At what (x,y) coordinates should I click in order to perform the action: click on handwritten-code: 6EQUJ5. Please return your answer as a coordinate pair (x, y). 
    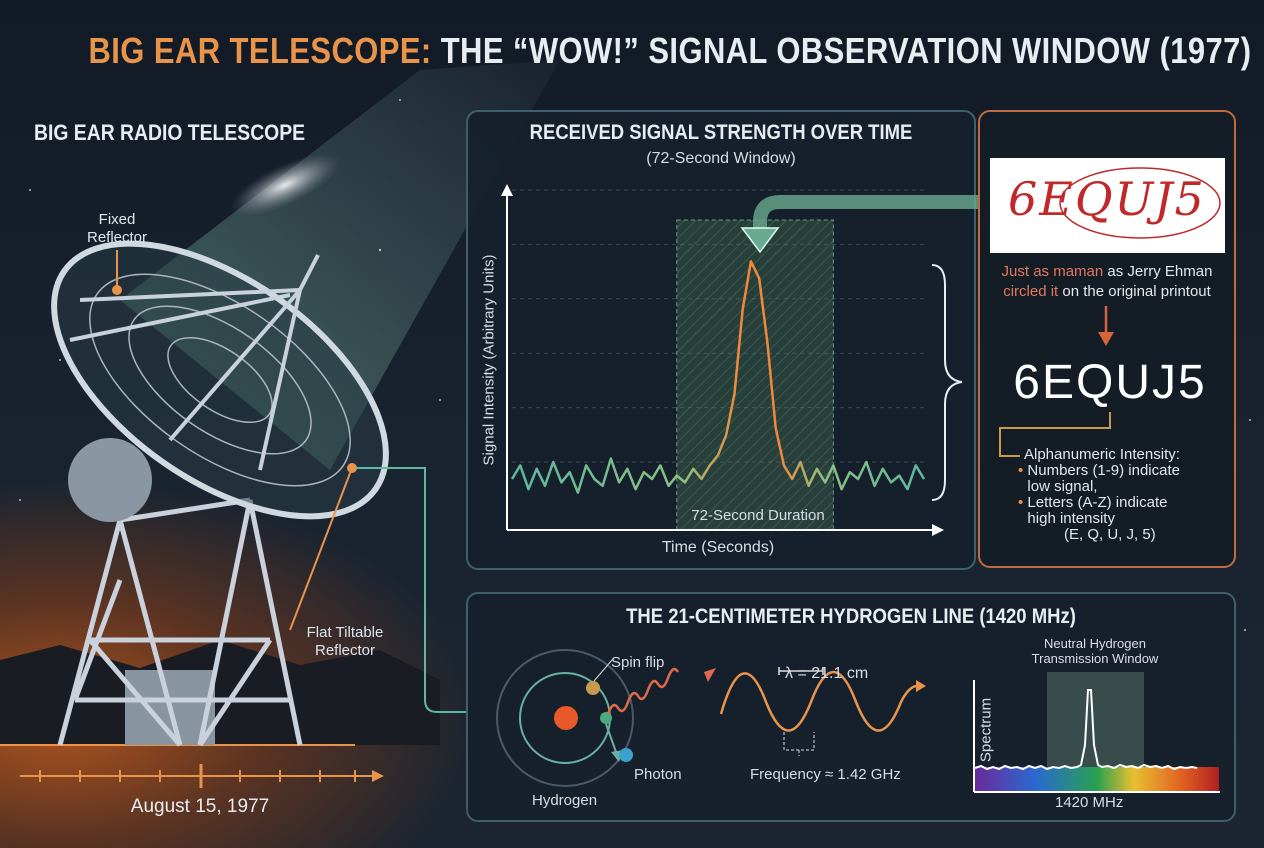
    Looking at the image, I should click on (1107, 199).